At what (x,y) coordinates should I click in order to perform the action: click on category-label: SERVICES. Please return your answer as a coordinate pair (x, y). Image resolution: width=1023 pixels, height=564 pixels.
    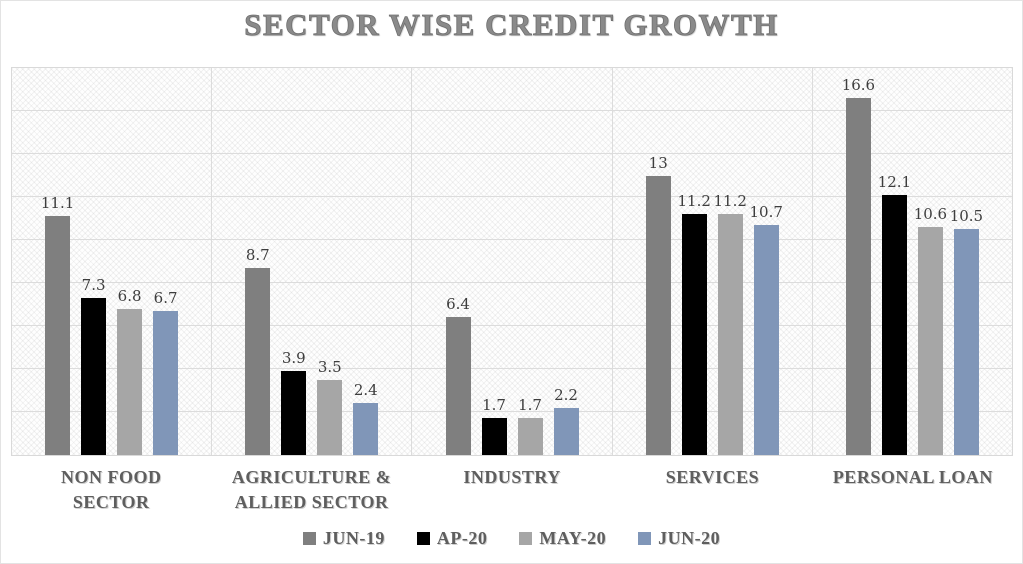
    Looking at the image, I should click on (712, 477).